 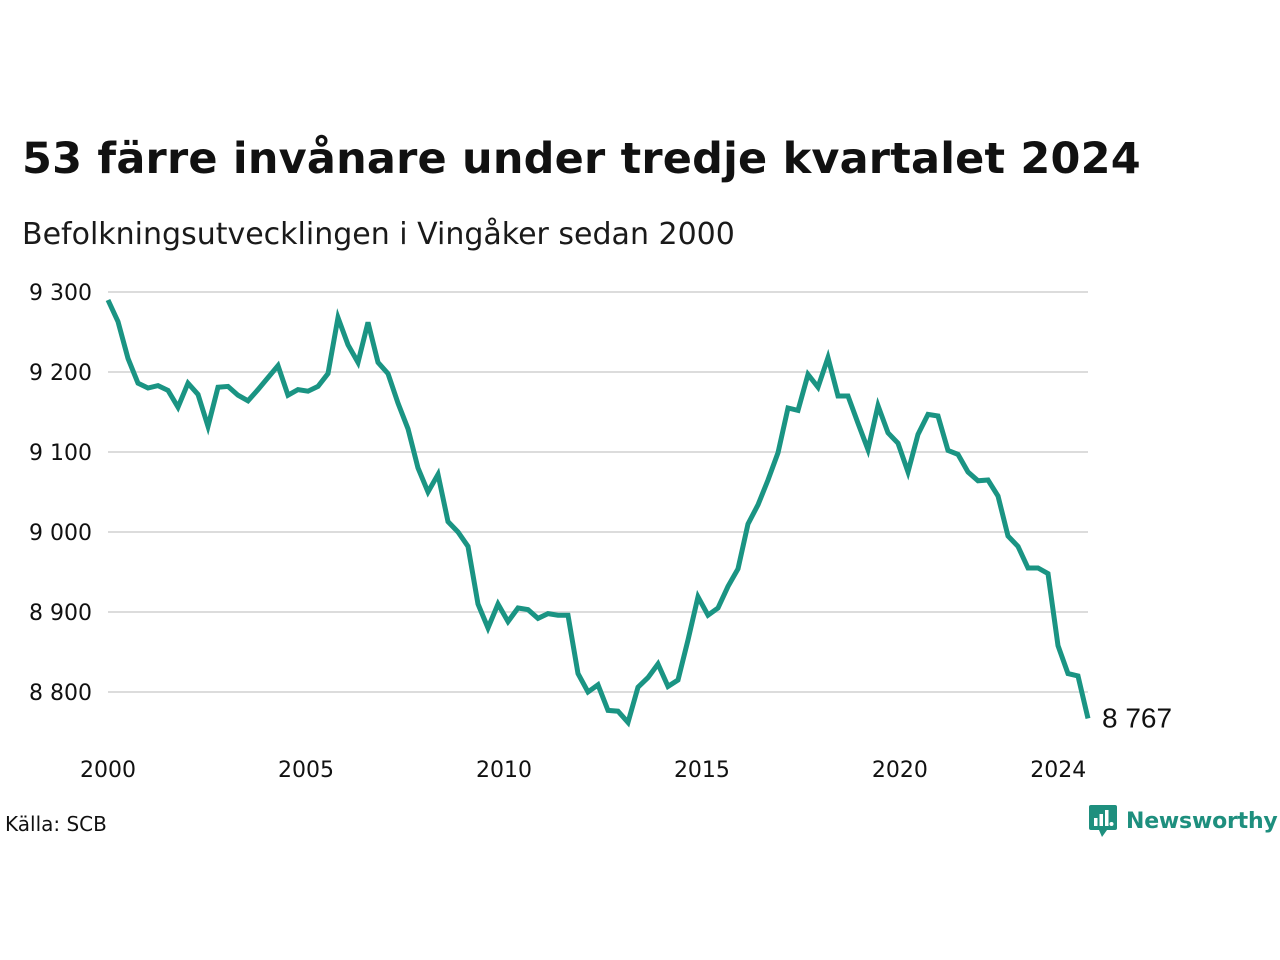 I want to click on data-labels: 8 767, so click(x=1137, y=717).